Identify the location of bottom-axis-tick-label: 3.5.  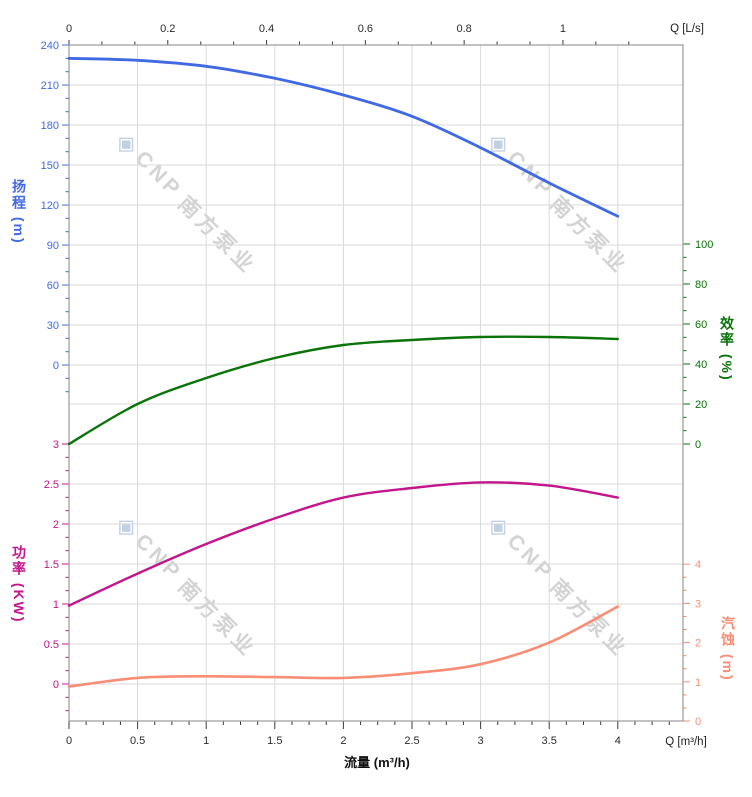
(549, 741).